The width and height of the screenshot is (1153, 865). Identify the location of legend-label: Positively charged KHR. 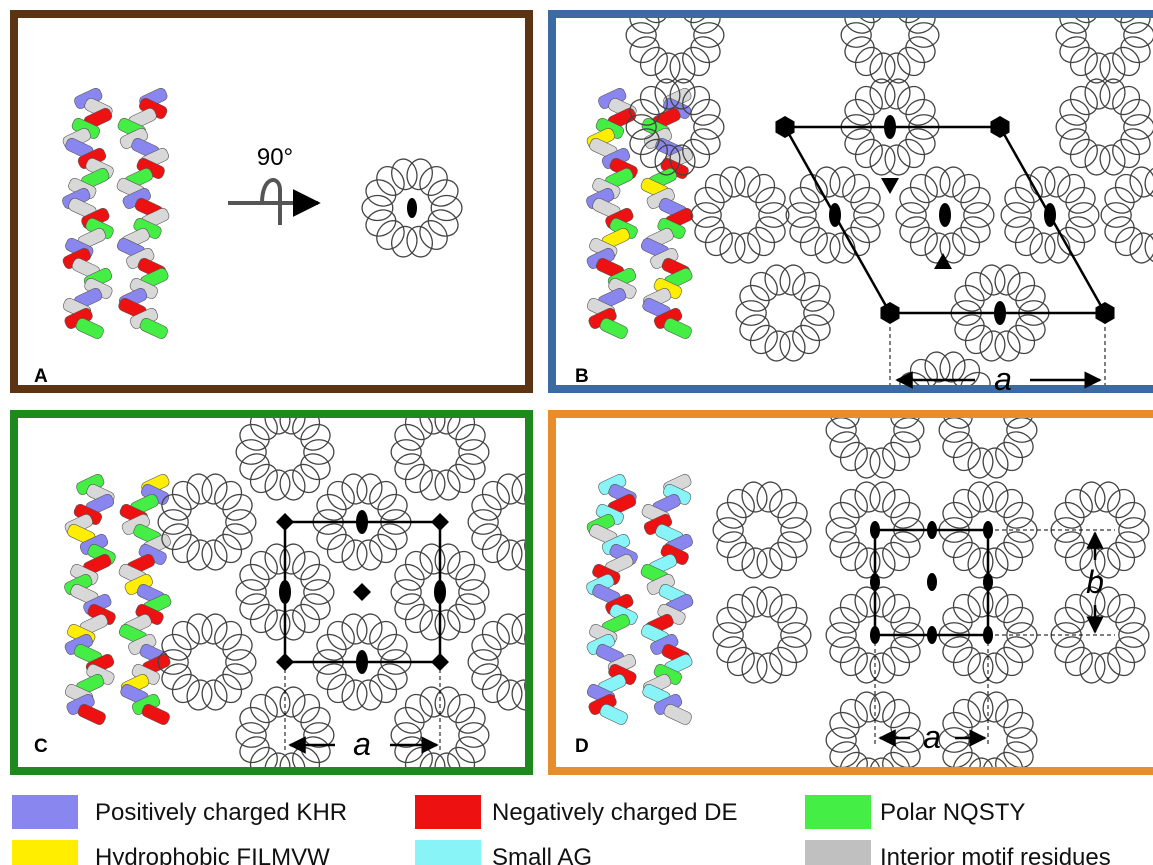
(221, 812).